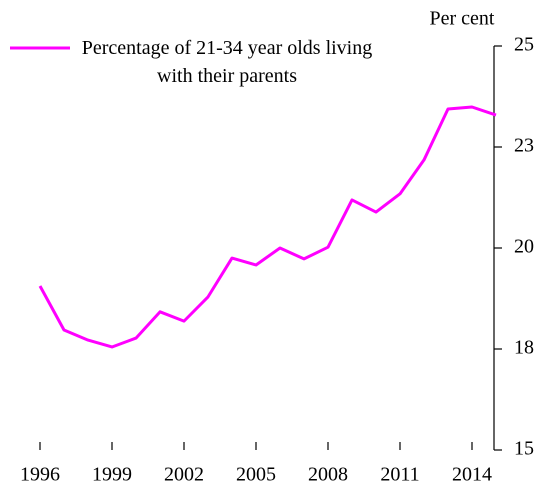  Describe the element at coordinates (472, 475) in the screenshot. I see `x-tick-label: 2014` at that location.